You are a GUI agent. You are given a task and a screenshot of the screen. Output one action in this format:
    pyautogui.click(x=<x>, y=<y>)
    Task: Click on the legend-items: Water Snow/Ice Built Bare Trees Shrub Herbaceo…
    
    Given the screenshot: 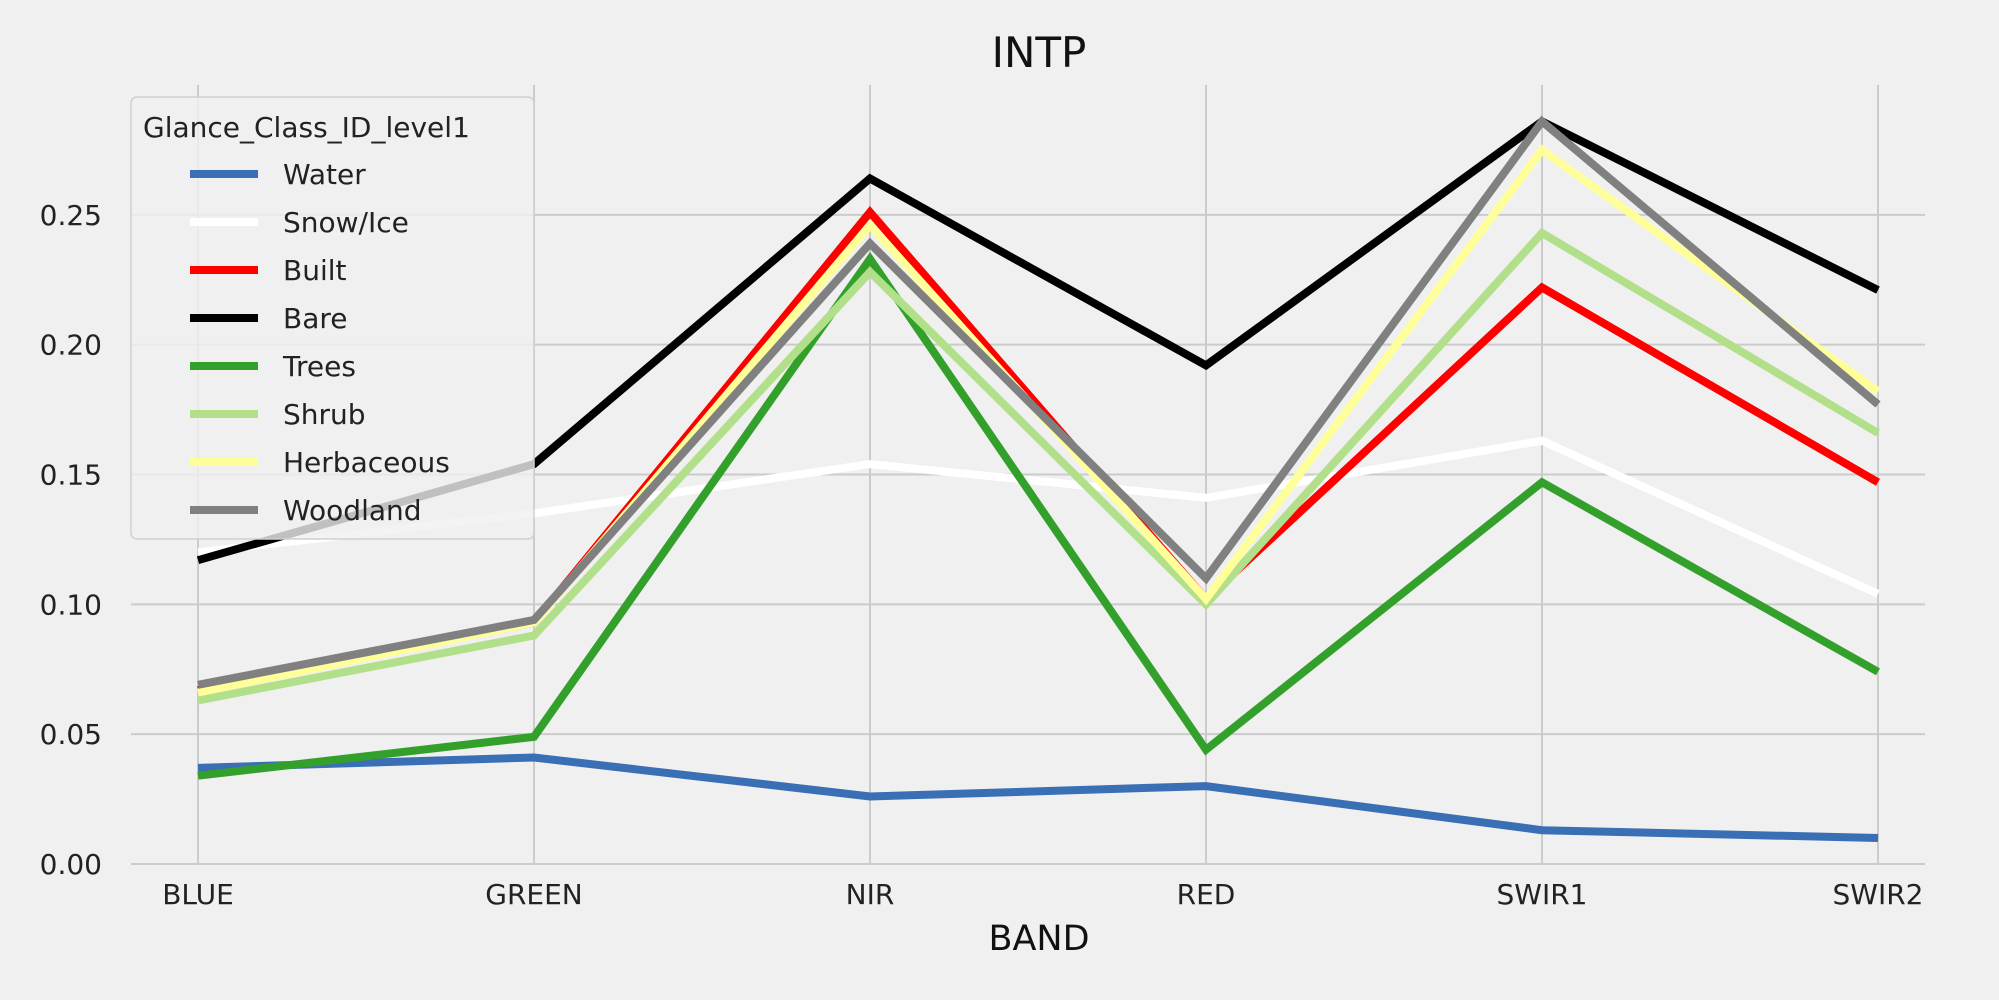 What is the action you would take?
    pyautogui.click(x=320, y=342)
    